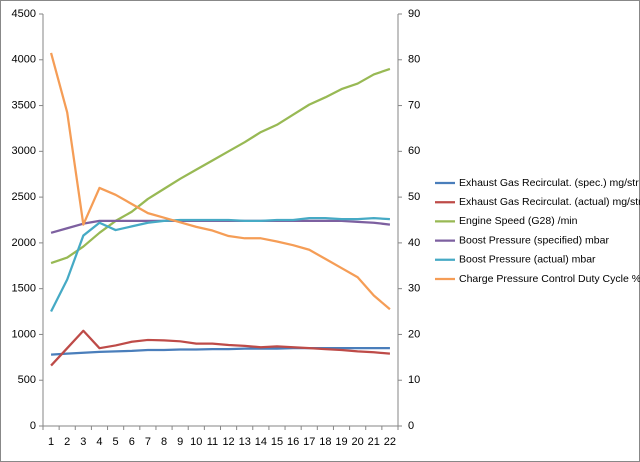  I want to click on legend-label: Charge Pressure Control Duty Cycle %, so click(549, 279).